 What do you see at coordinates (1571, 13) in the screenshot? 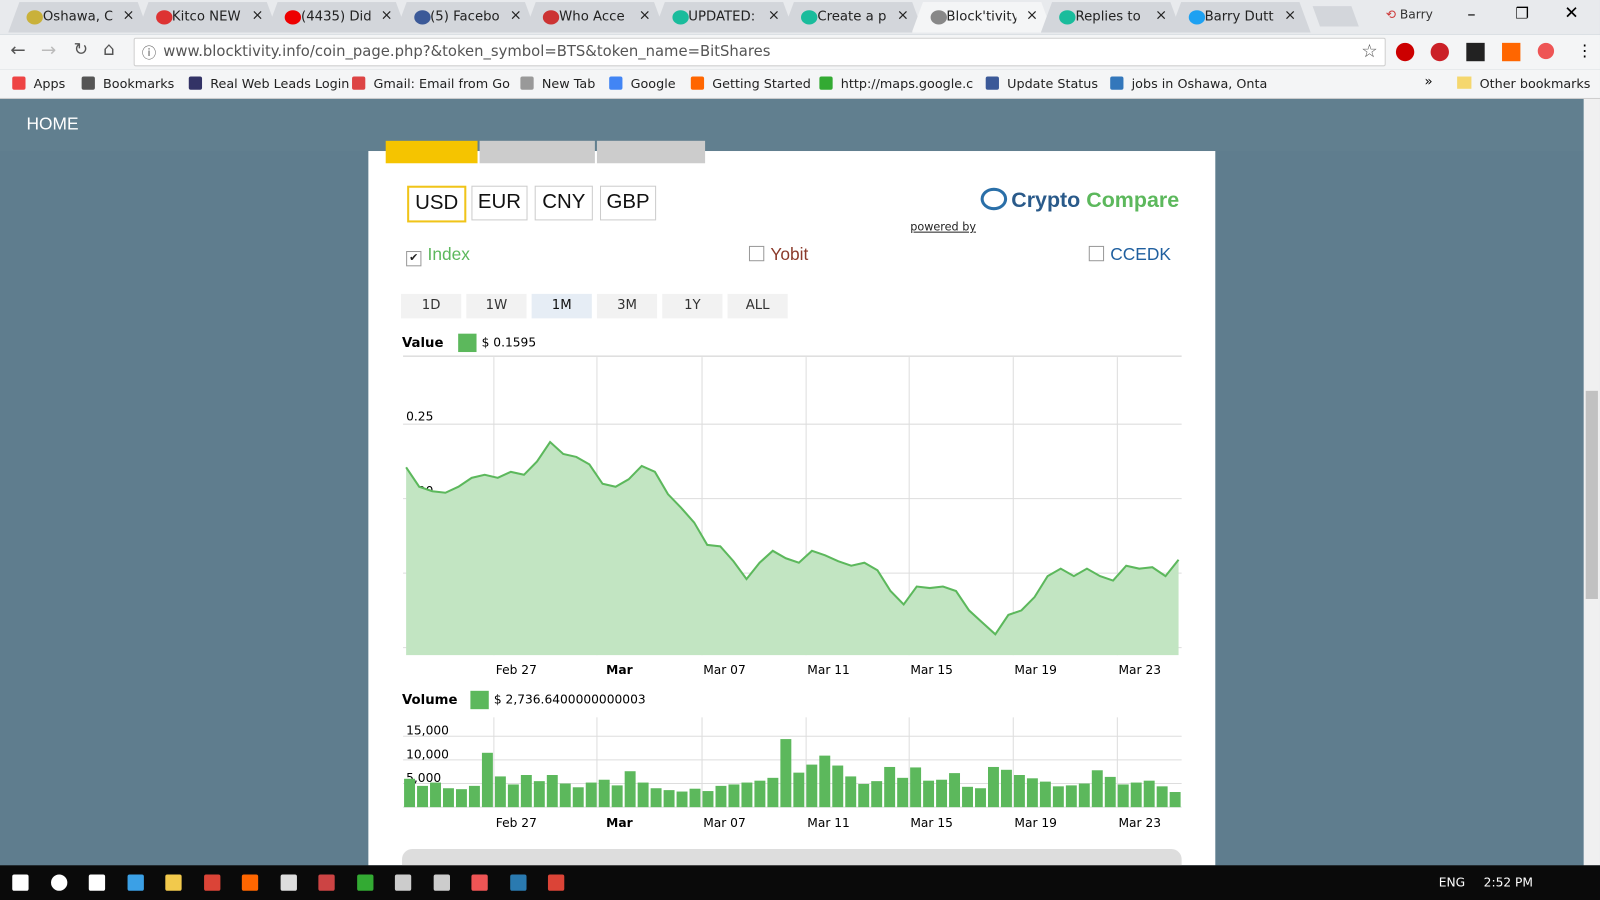
I see `close: ✕` at bounding box center [1571, 13].